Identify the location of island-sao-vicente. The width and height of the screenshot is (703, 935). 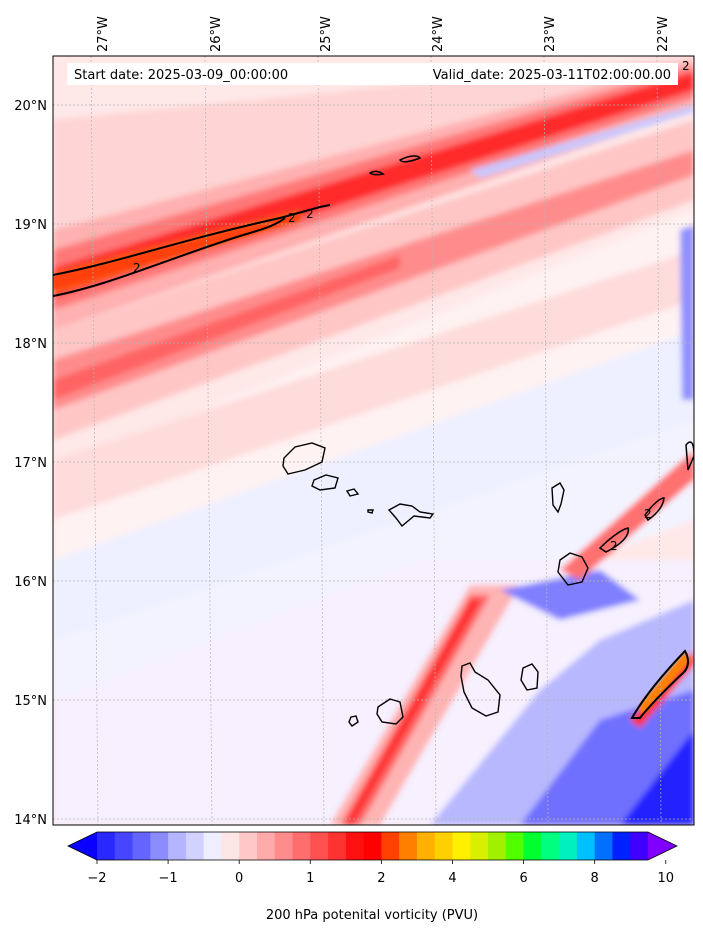
(325, 482).